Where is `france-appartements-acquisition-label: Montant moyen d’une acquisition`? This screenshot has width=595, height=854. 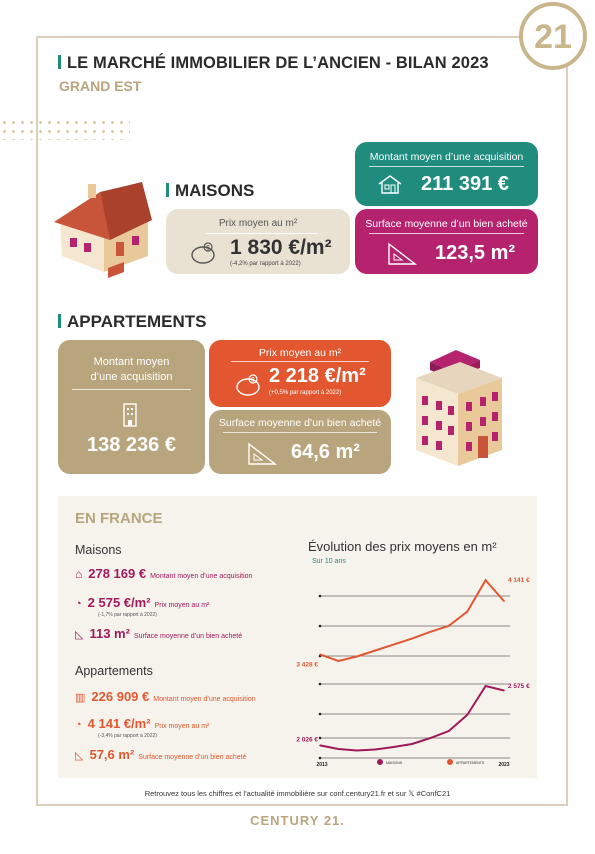 france-appartements-acquisition-label: Montant moyen d’une acquisition is located at coordinates (204, 699).